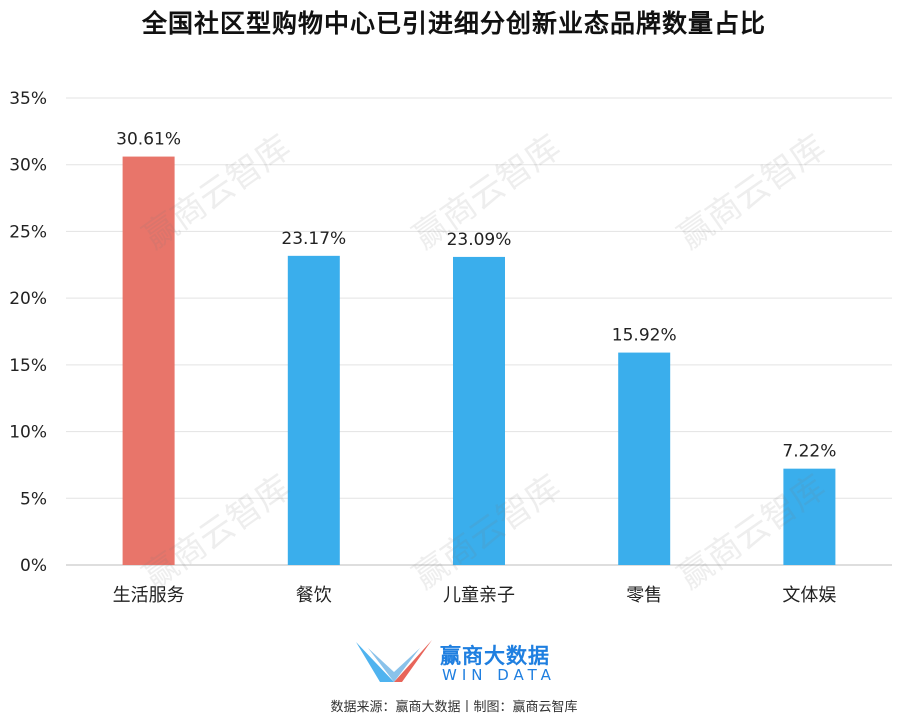  What do you see at coordinates (479, 595) in the screenshot?
I see `x-tick-label: 儿童亲子` at bounding box center [479, 595].